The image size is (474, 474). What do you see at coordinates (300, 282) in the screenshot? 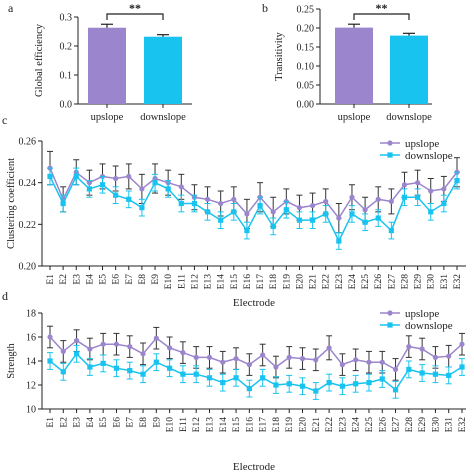
I see `x-tick-label: E20` at bounding box center [300, 282].